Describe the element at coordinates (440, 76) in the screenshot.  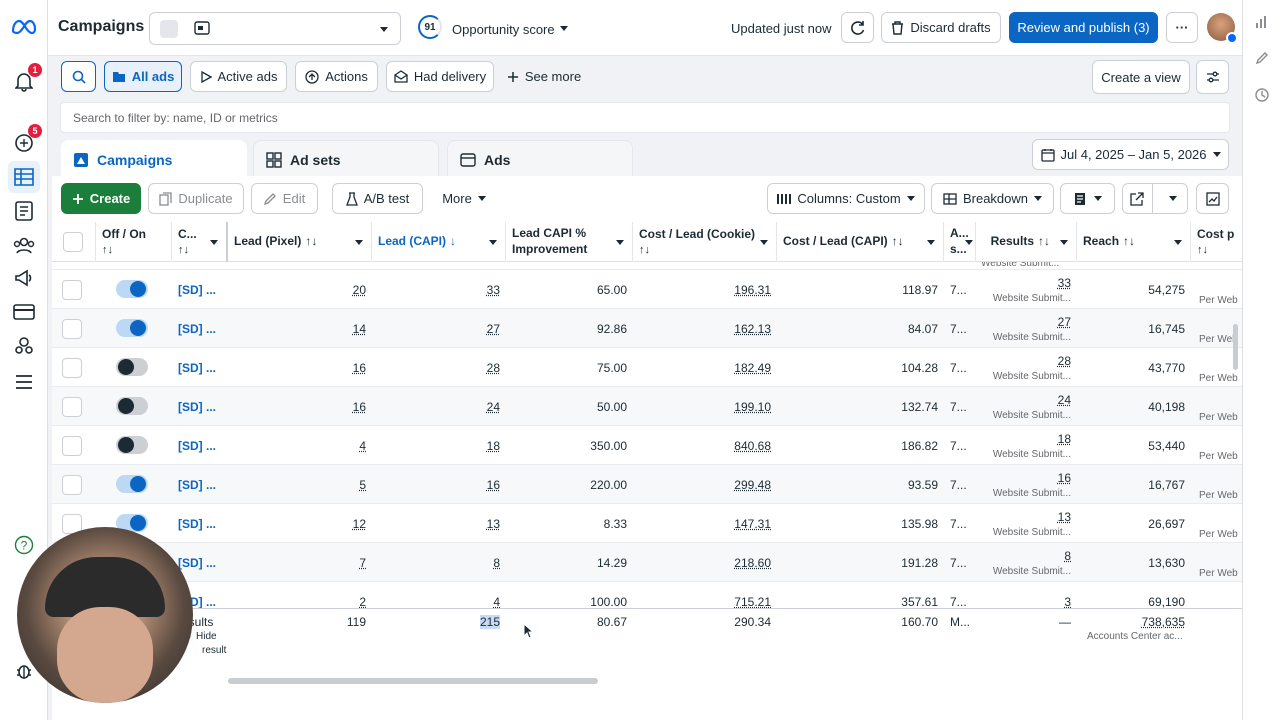
I see `filter-had-delivery: Had delivery` at that location.